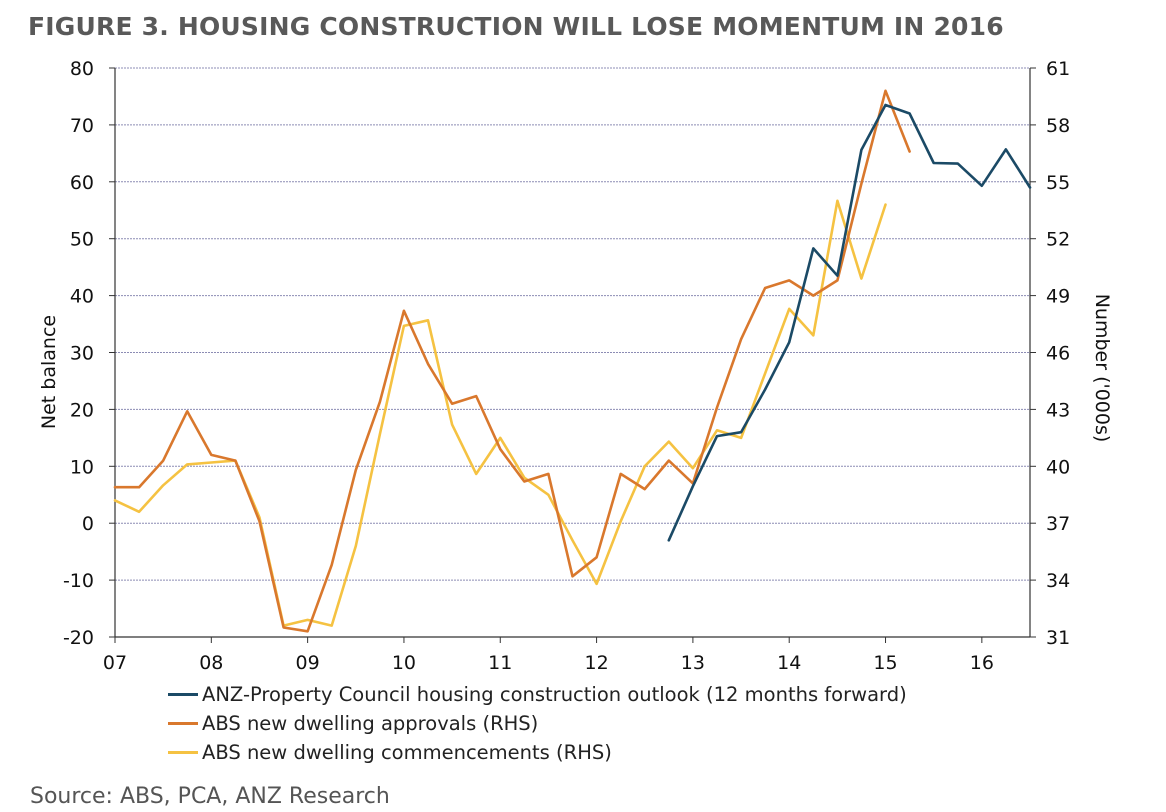 This screenshot has width=1166, height=812. I want to click on y-tick-label: -20, so click(78, 638).